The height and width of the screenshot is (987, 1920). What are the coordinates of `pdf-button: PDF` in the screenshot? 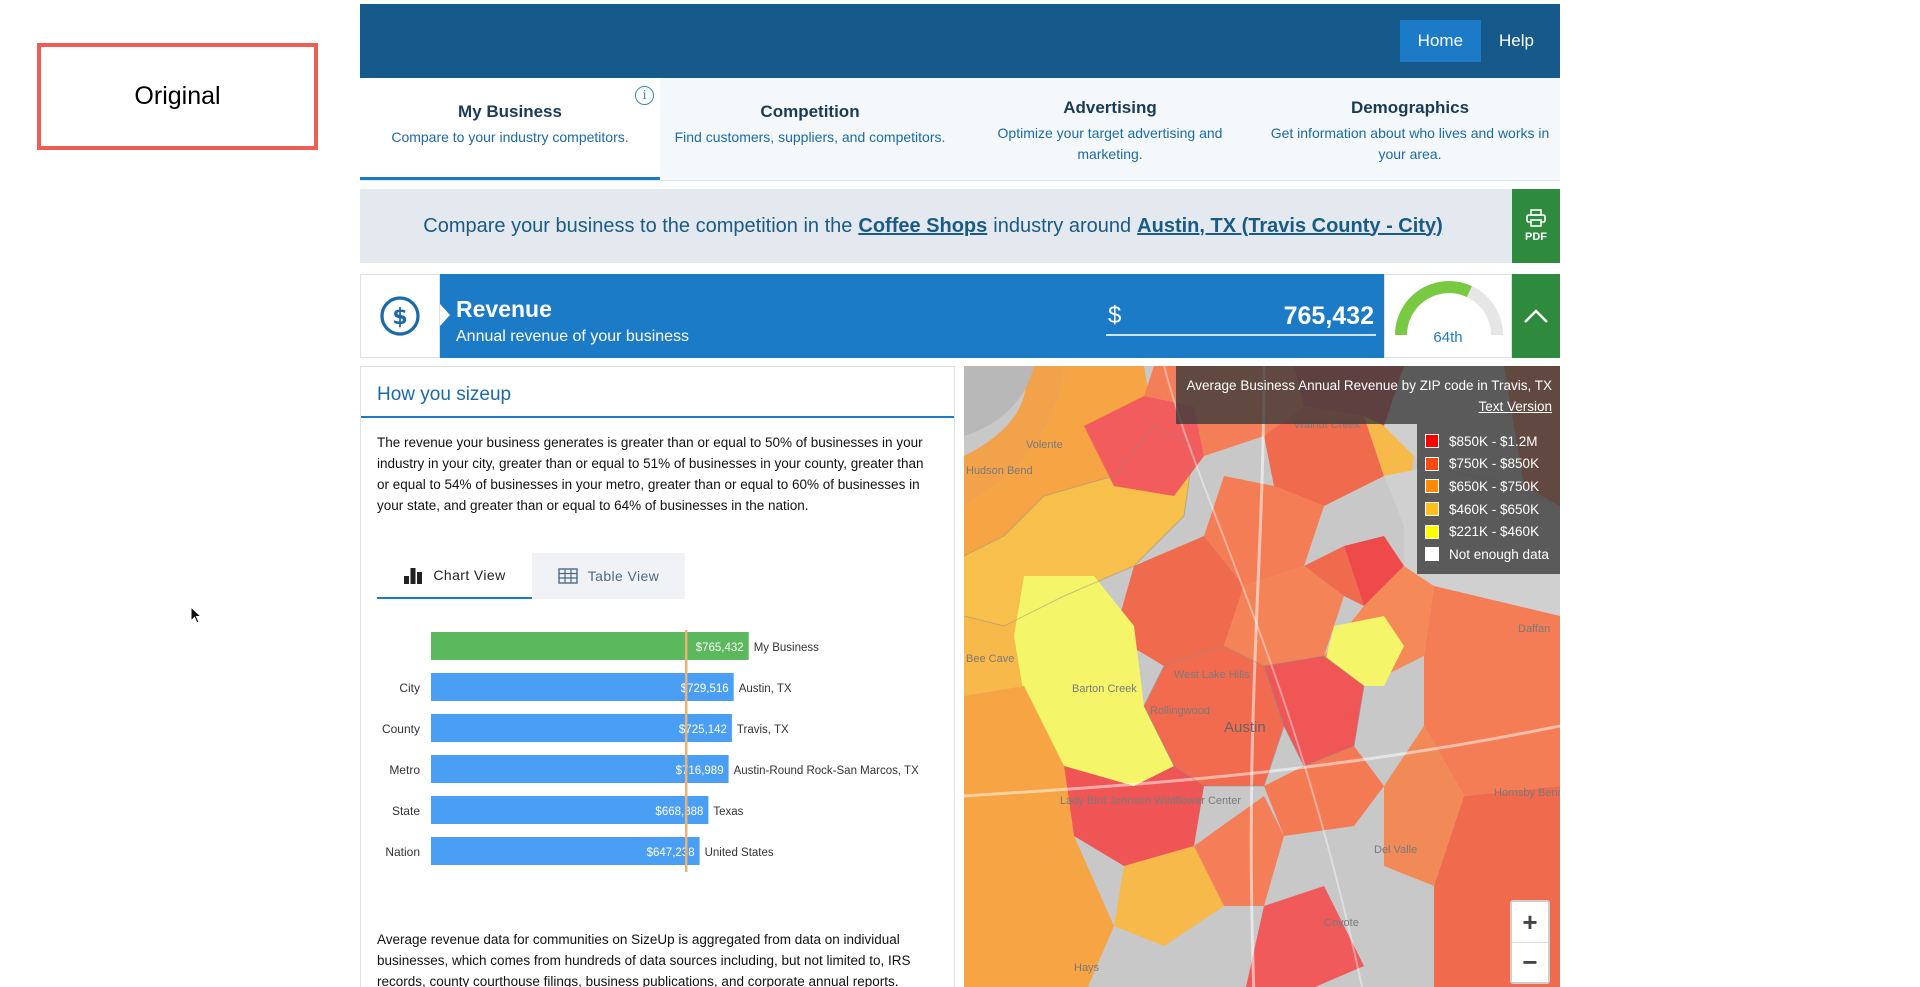 It's located at (1536, 226).